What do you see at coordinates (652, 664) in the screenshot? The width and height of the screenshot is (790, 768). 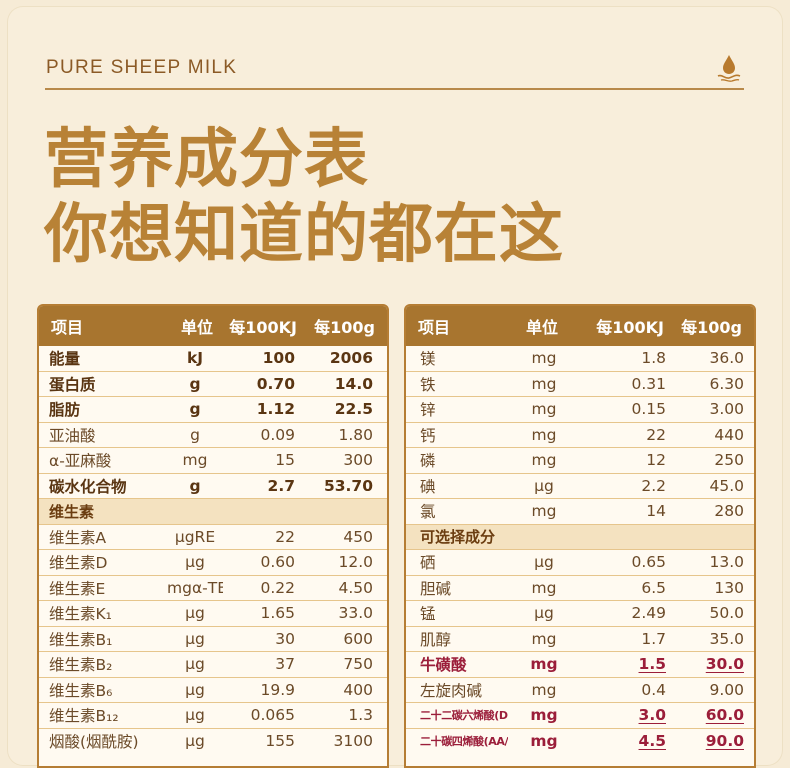 I see `cell-per-100kj: 1.5` at bounding box center [652, 664].